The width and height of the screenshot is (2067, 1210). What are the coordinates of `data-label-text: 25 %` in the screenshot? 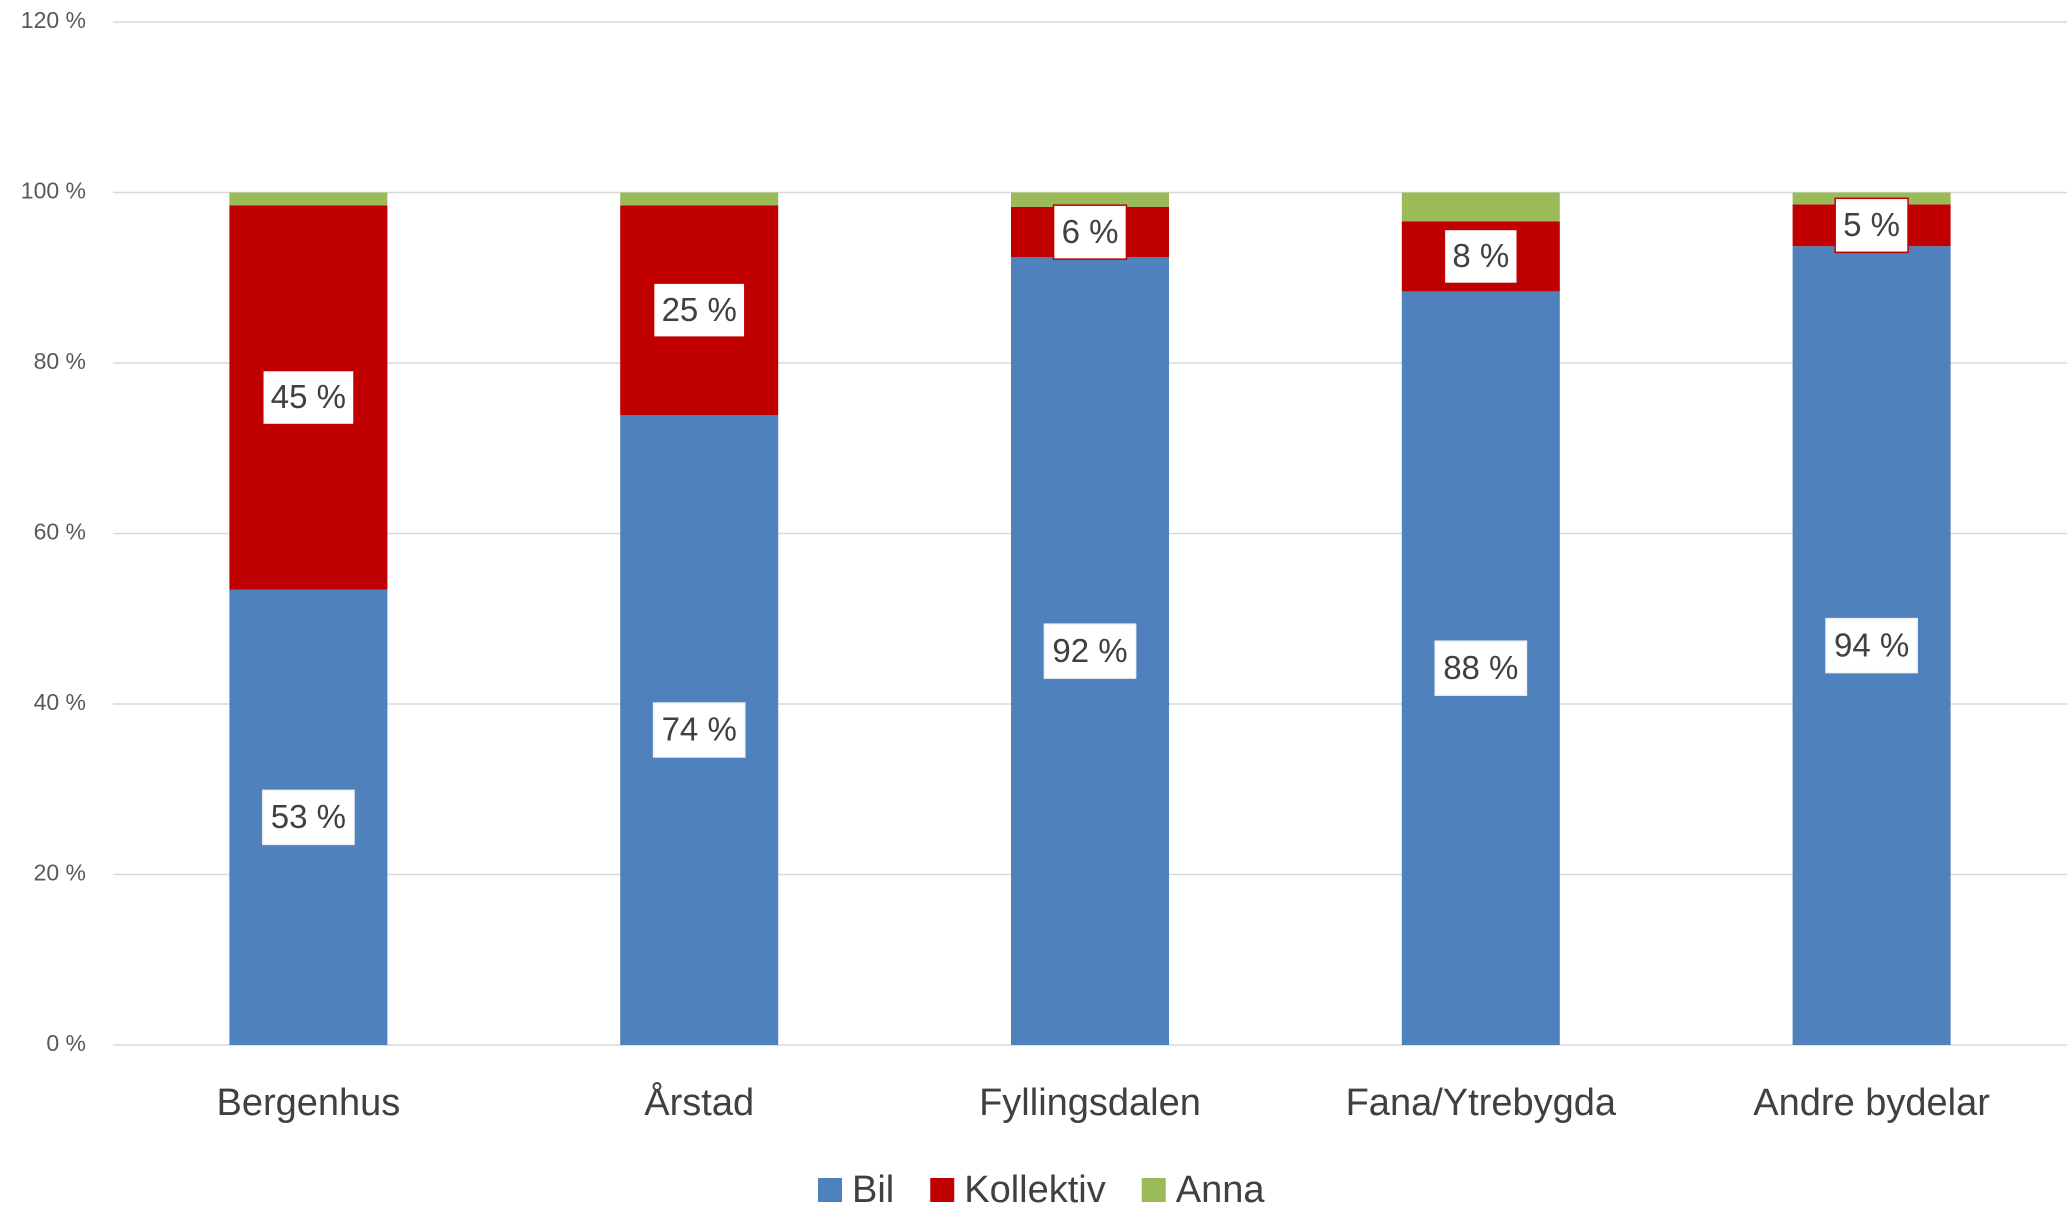 It's located at (699, 309).